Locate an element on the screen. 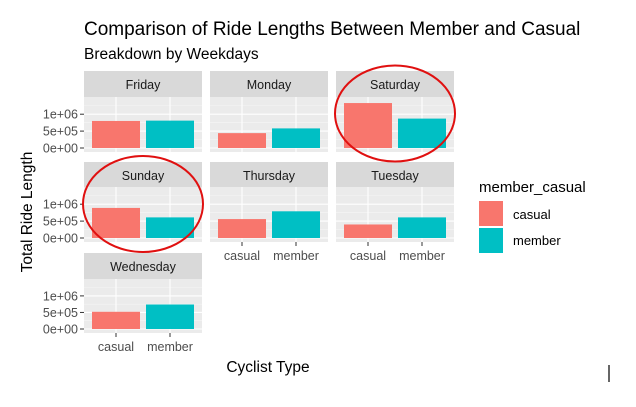  chart-subtitle: Breakdown by Weekdays is located at coordinates (171, 54).